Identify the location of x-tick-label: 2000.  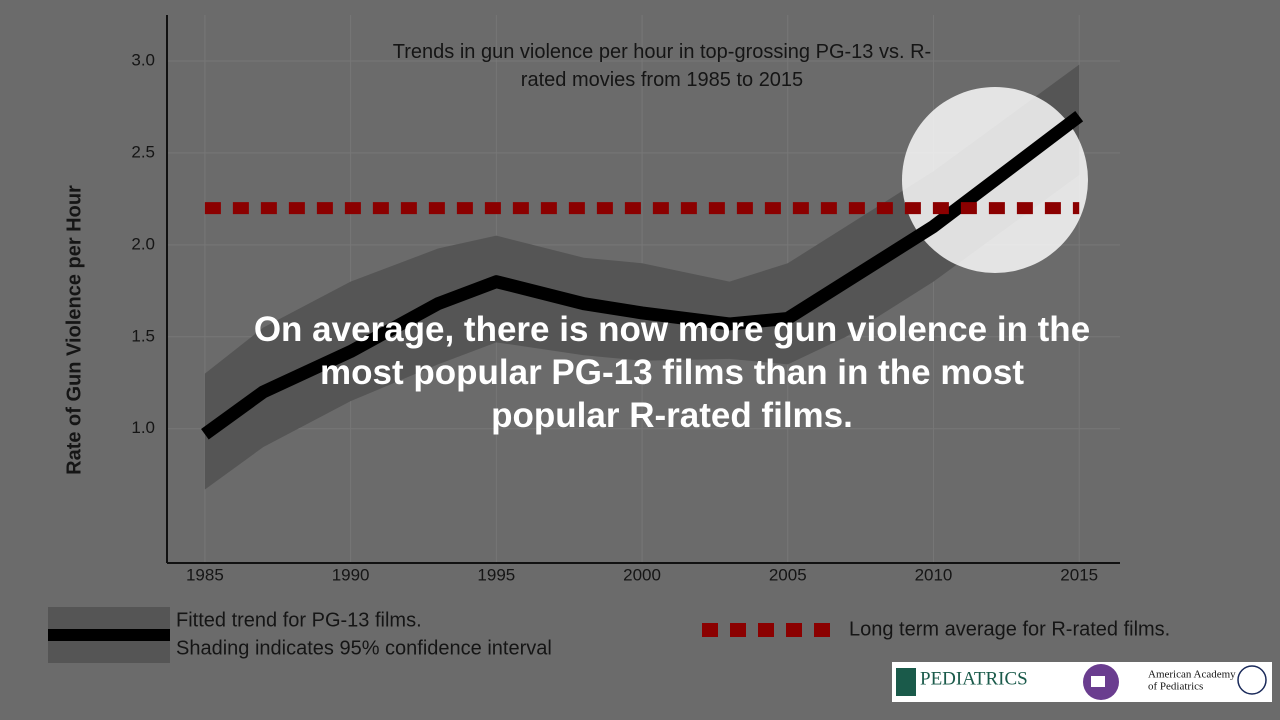
(642, 574).